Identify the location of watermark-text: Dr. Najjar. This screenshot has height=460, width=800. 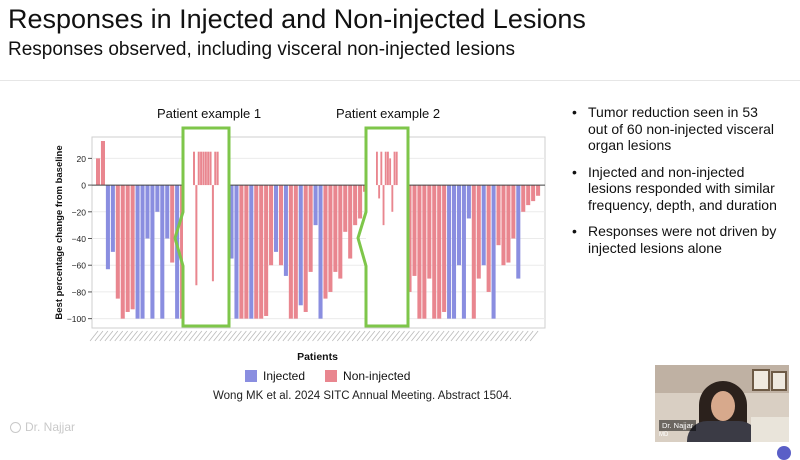
(50, 427).